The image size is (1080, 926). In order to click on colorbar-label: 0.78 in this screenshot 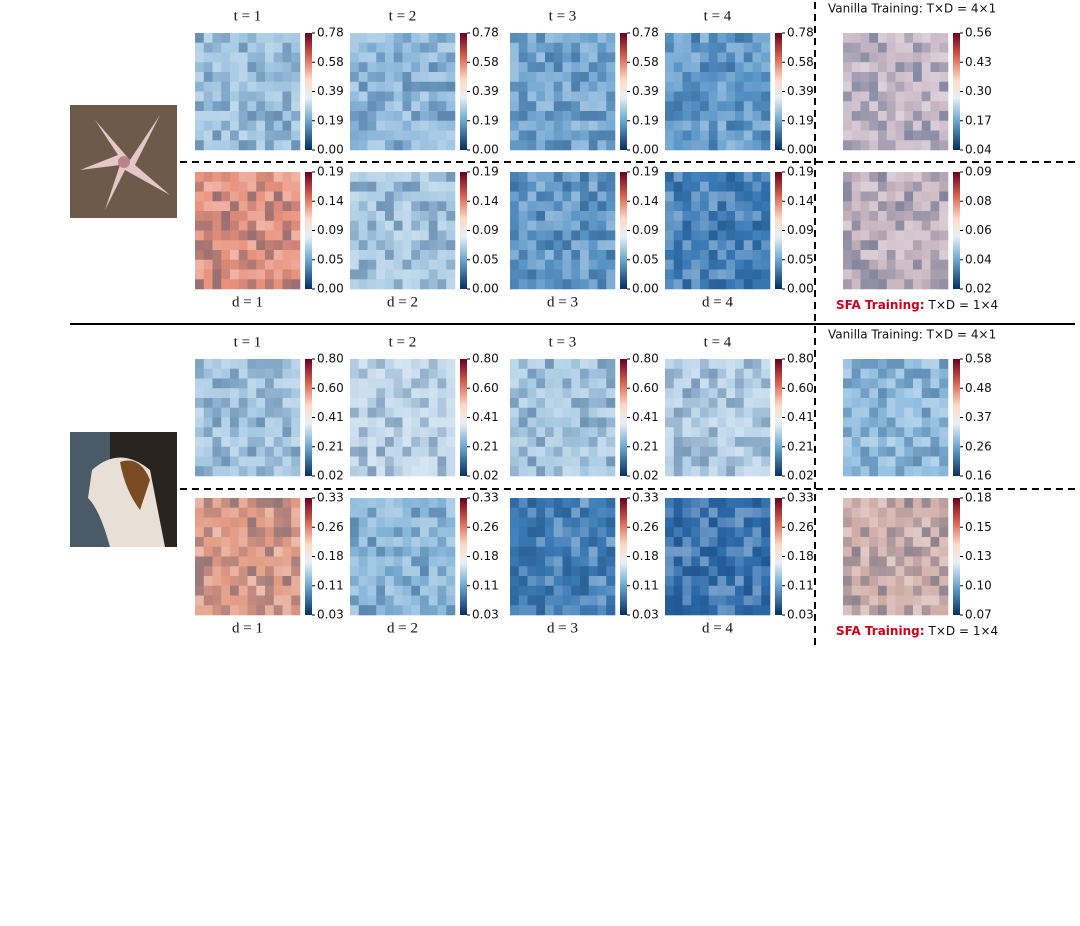, I will do `click(645, 33)`.